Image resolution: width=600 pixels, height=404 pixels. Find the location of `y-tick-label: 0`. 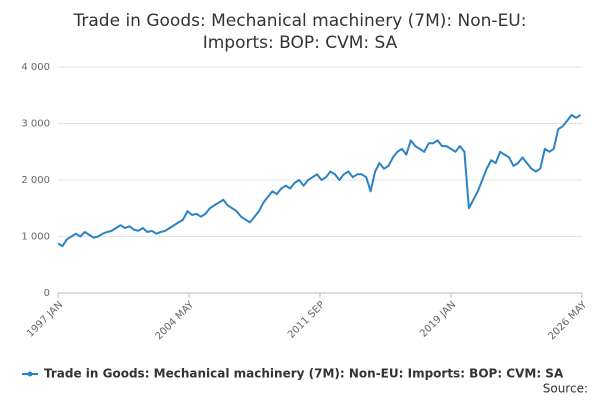

y-tick-label: 0 is located at coordinates (47, 293).